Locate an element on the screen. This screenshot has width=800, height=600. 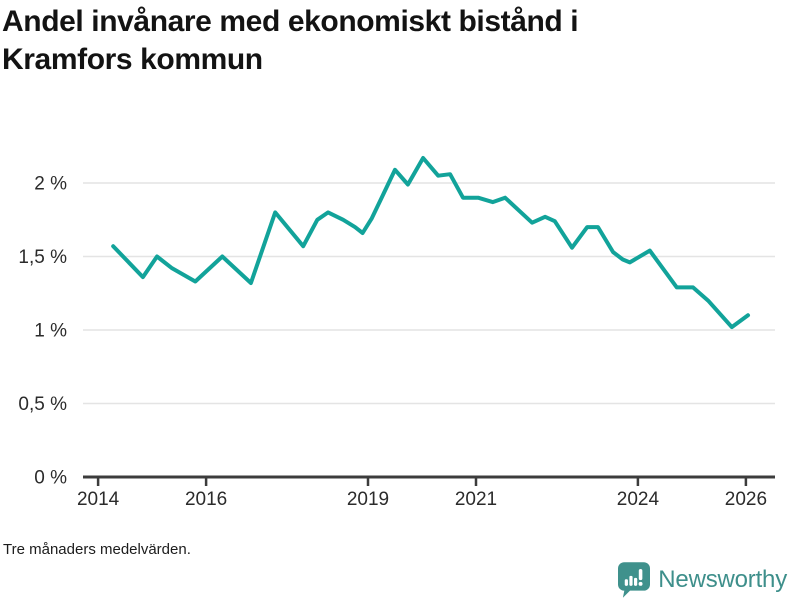
x-tick-label: 2021 is located at coordinates (476, 499).